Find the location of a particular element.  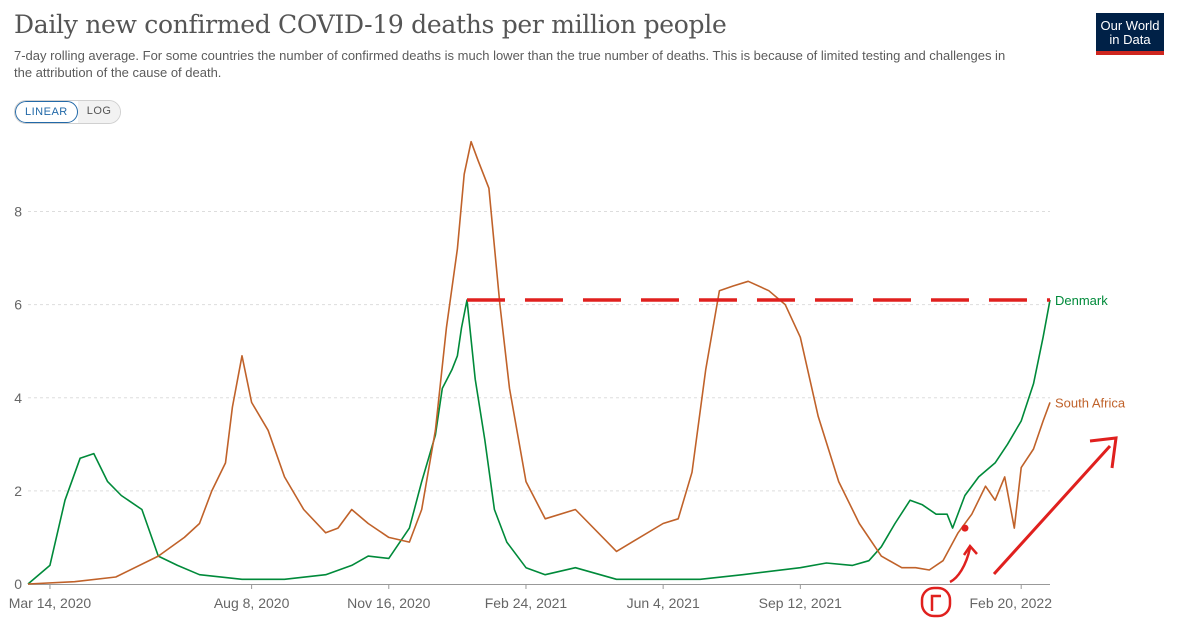

log-scale-button: LOG is located at coordinates (99, 112).